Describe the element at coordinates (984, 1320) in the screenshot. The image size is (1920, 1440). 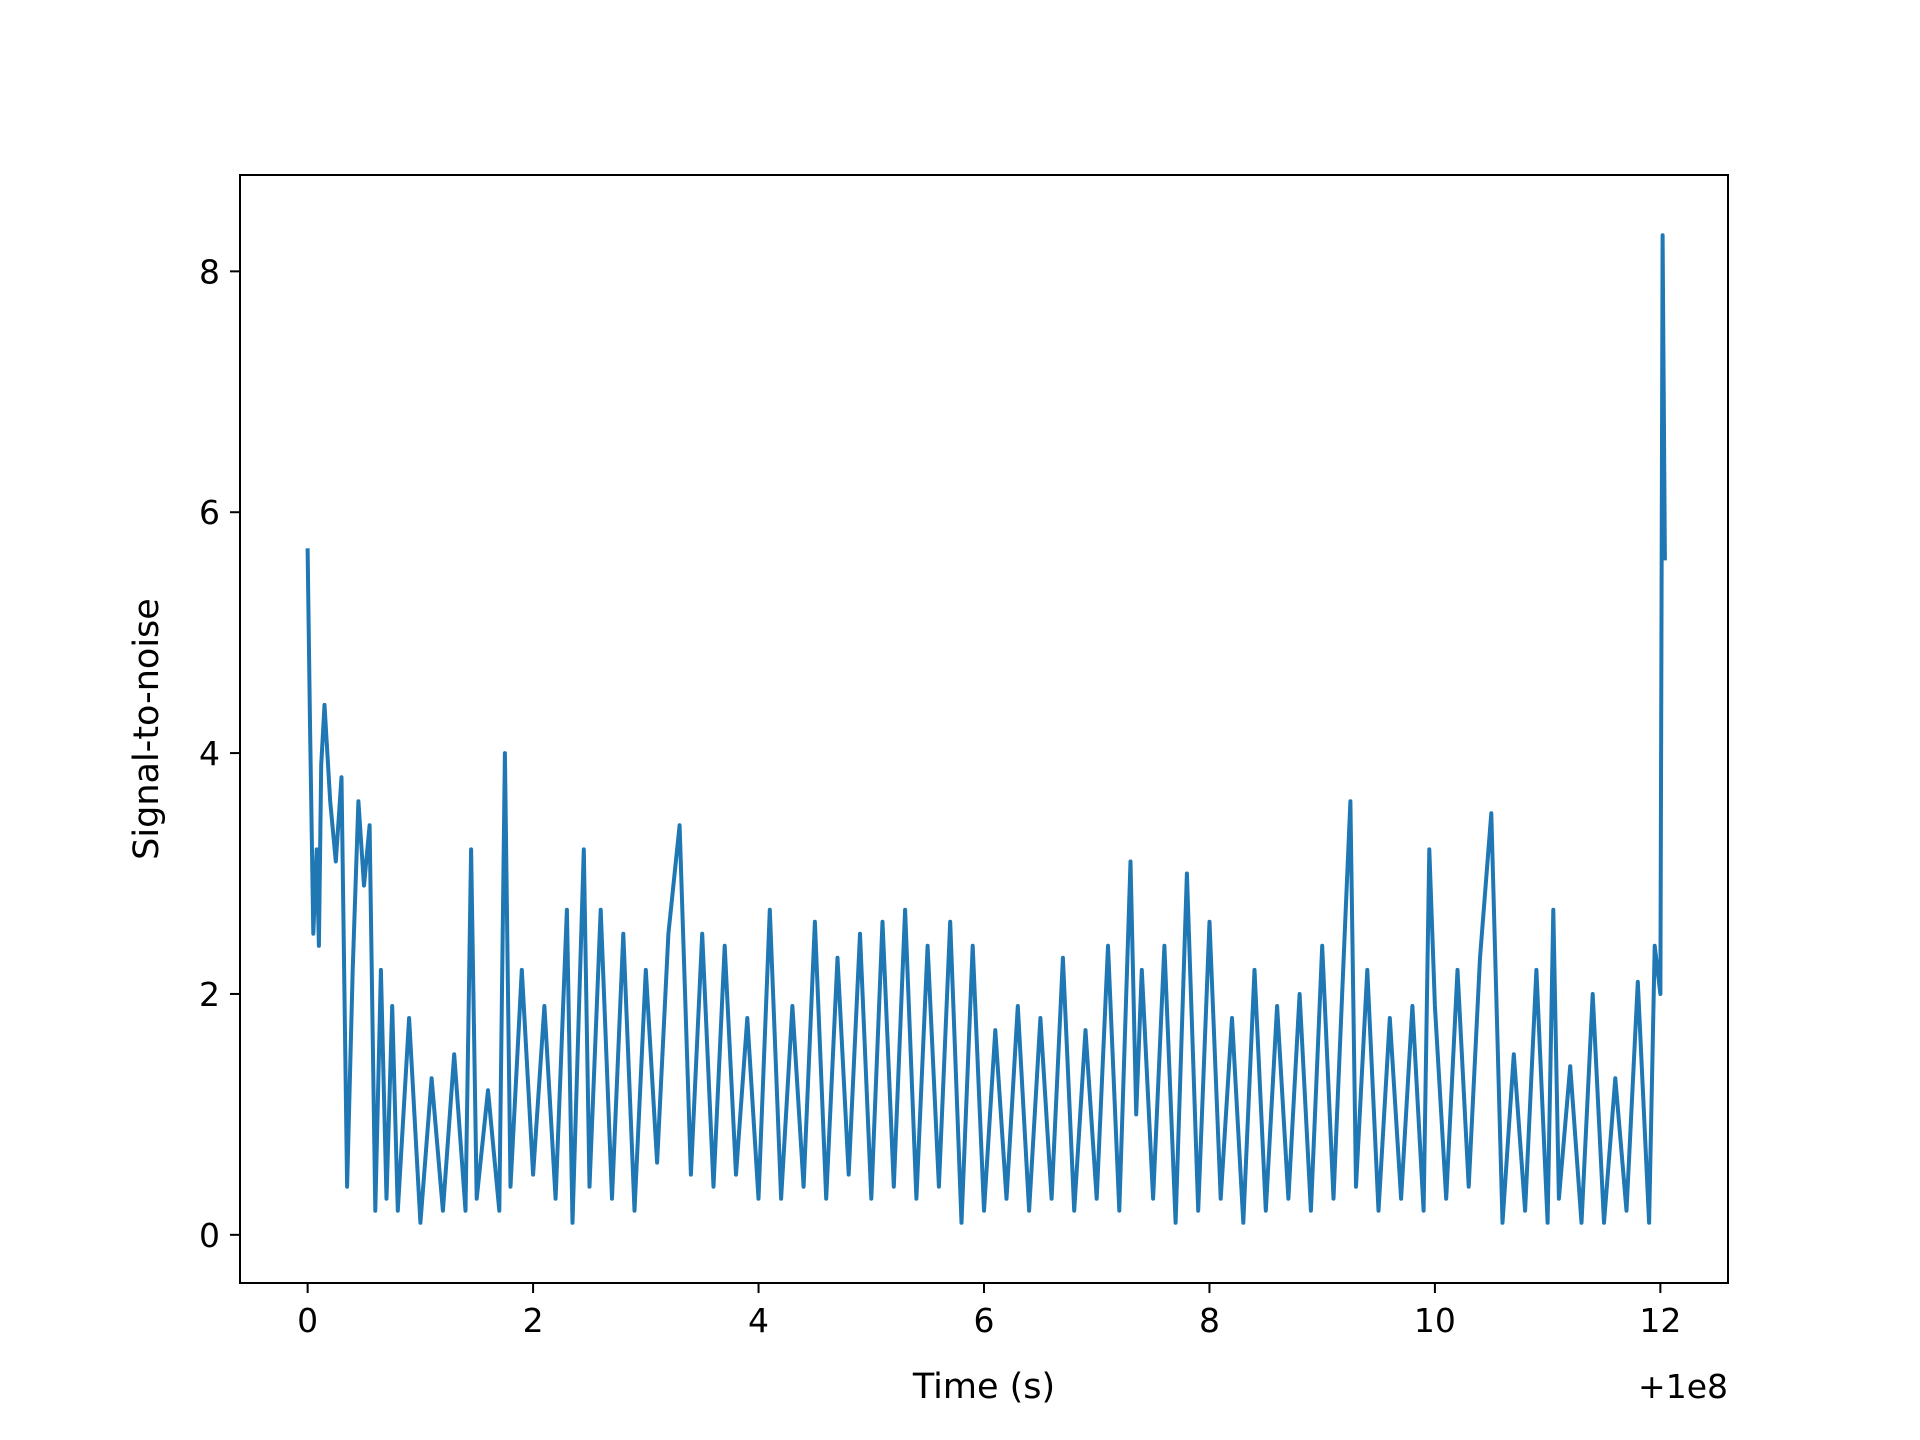
I see `x-tick-label: 6` at that location.